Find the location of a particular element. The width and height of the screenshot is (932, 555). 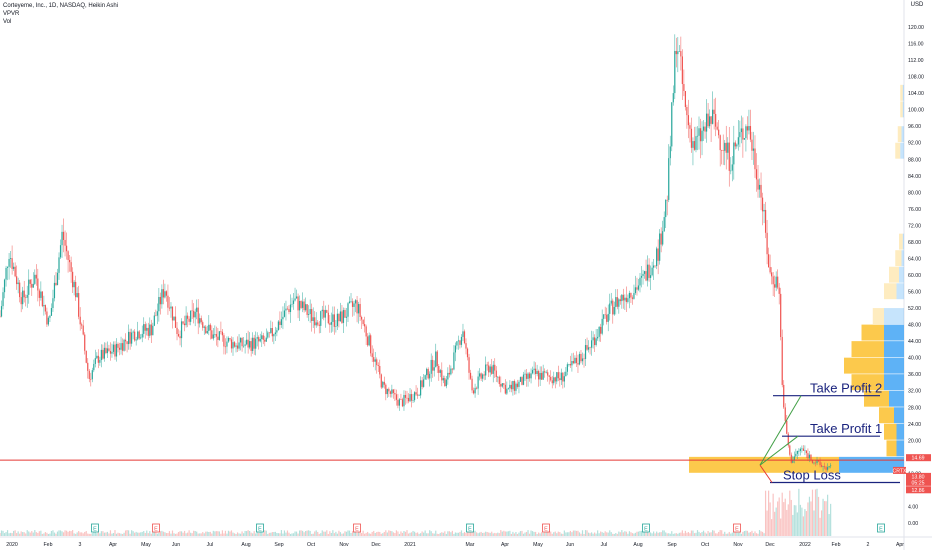

y-tick-label: 0.00 is located at coordinates (913, 524).